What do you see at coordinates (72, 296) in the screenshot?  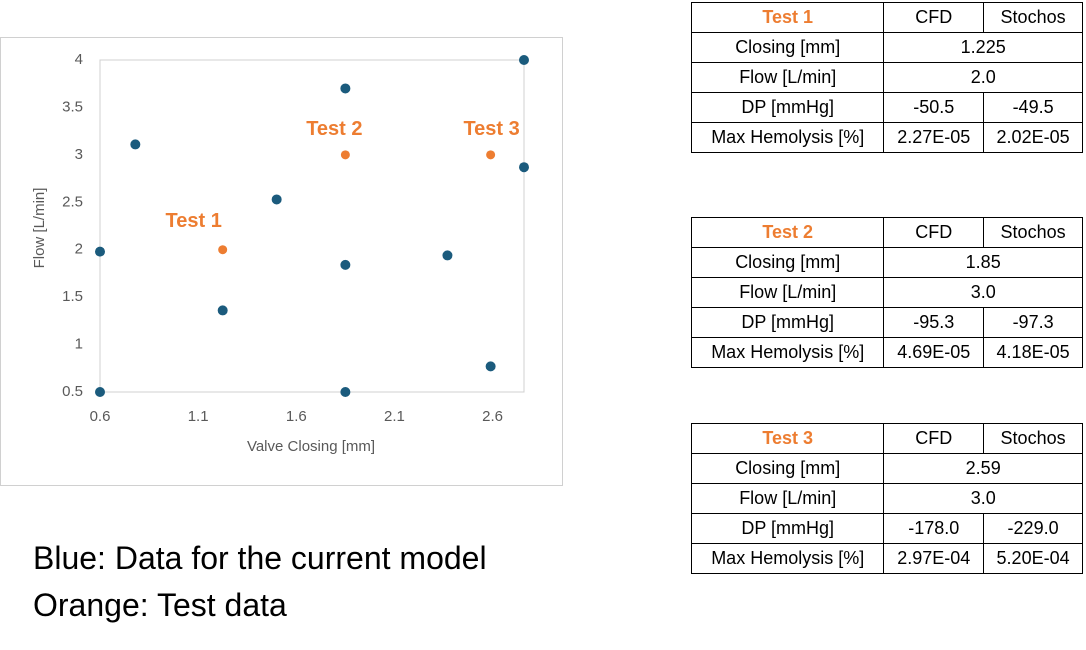 I see `y-tick-label: 1.5` at bounding box center [72, 296].